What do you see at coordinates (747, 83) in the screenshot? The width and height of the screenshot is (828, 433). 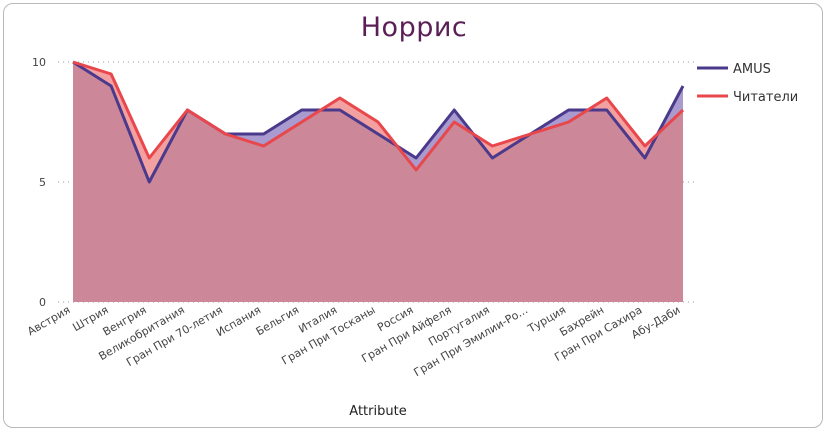 I see `legend: AMUS Читатели` at bounding box center [747, 83].